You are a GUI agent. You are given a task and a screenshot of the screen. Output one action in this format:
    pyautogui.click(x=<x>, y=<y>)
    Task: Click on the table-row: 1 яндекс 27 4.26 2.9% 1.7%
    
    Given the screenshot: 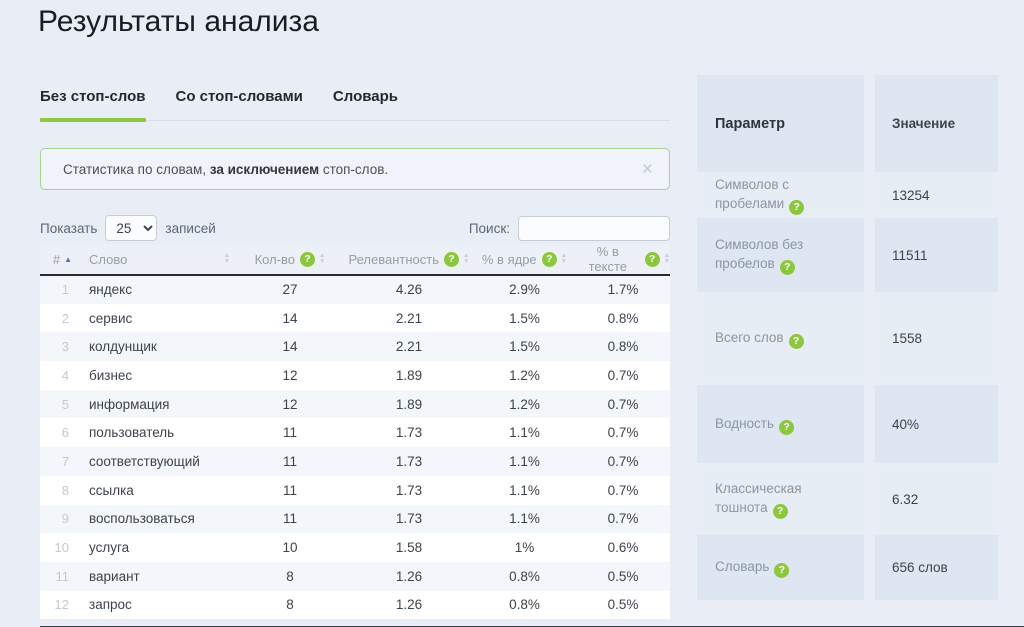 What is the action you would take?
    pyautogui.click(x=355, y=289)
    